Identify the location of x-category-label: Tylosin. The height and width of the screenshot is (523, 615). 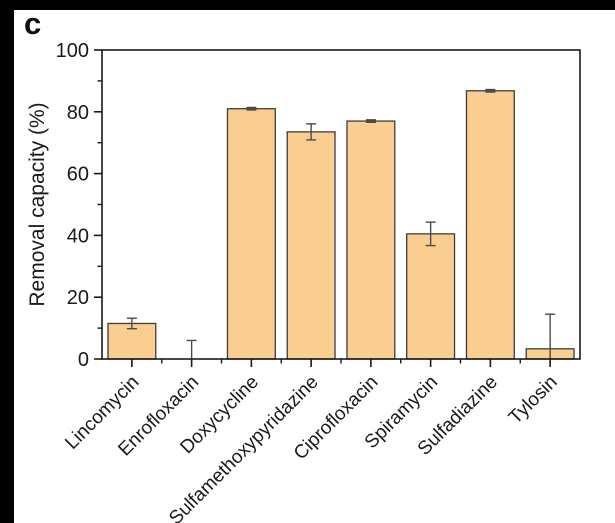
(533, 400).